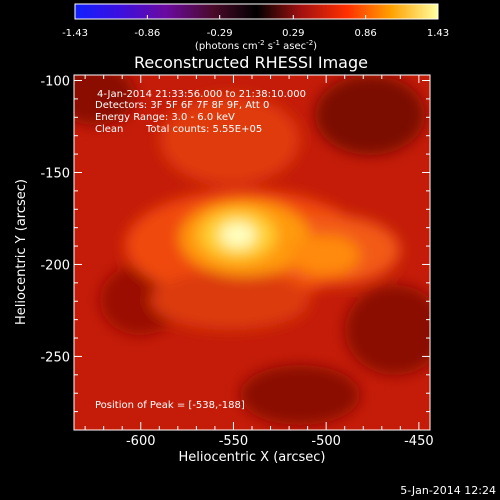  I want to click on footer-date: 5-Jan-2014 12:24, so click(448, 490).